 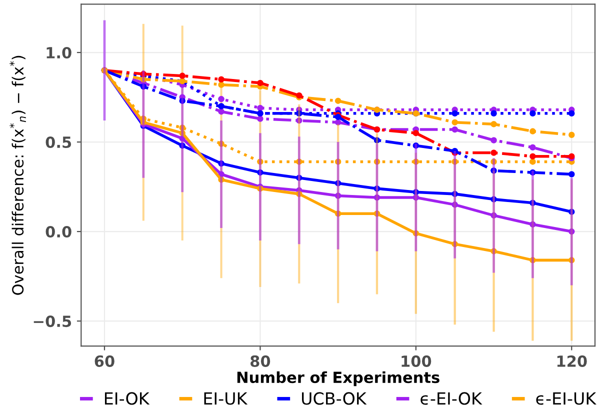 I want to click on y-tick-label: −0.5, so click(x=53, y=322).